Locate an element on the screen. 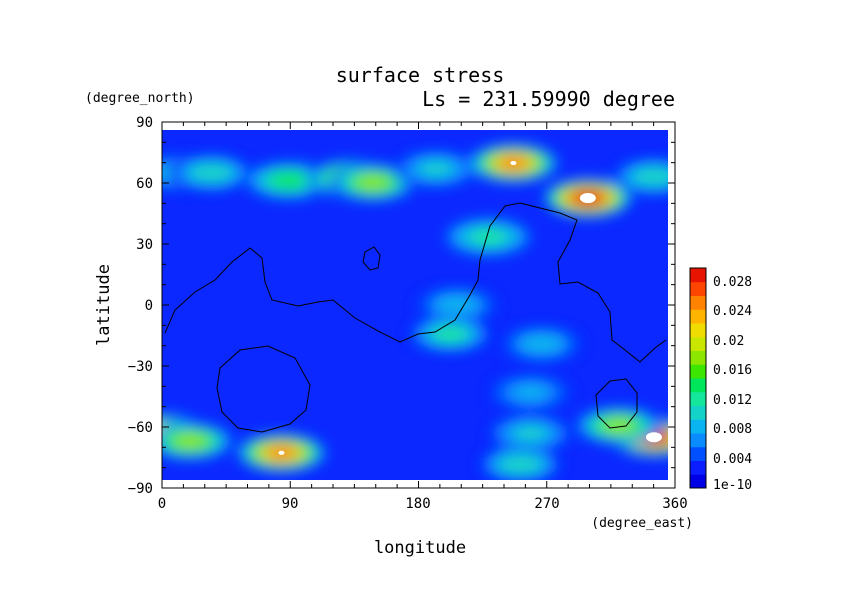  colorbar-label: 0.012 is located at coordinates (732, 400).